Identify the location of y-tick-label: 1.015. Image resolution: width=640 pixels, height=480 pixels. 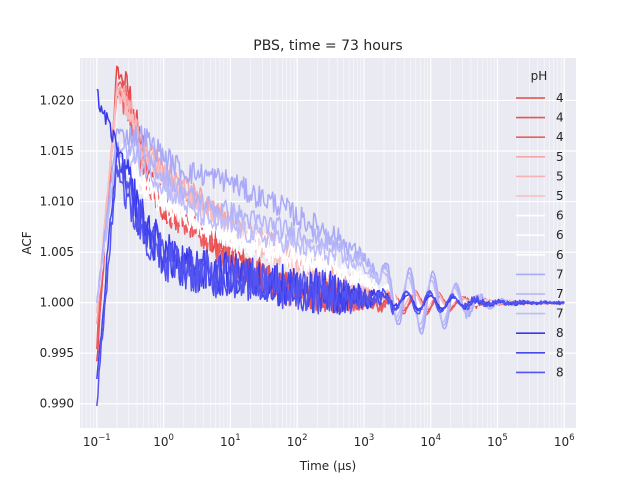
(57, 151).